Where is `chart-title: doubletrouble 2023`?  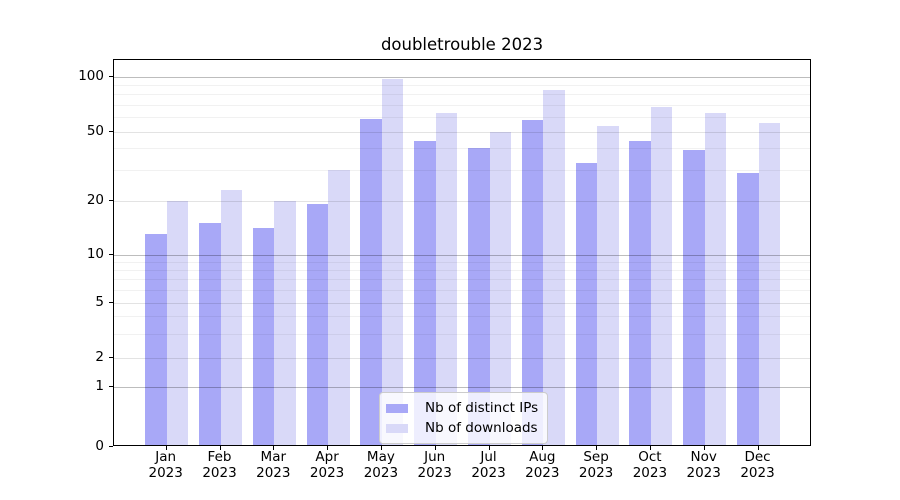
chart-title: doubletrouble 2023 is located at coordinates (462, 44).